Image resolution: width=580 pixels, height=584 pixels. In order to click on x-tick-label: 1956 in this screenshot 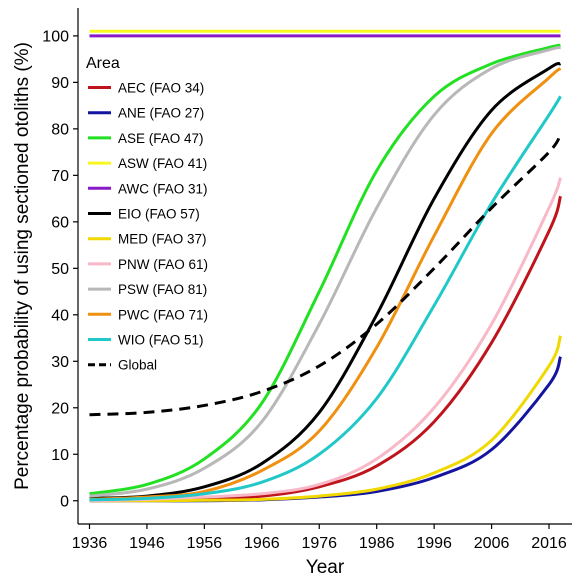, I will do `click(205, 543)`.